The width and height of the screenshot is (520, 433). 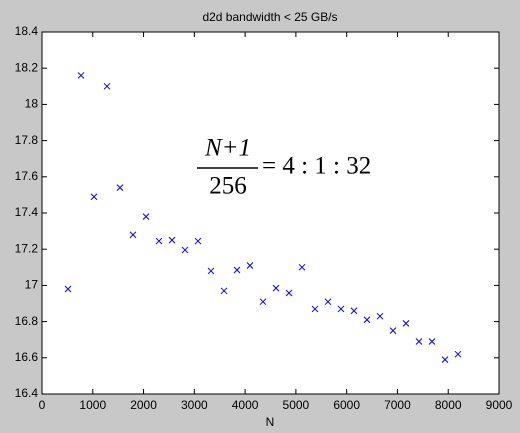 What do you see at coordinates (499, 405) in the screenshot?
I see `x-tick-label: 9000` at bounding box center [499, 405].